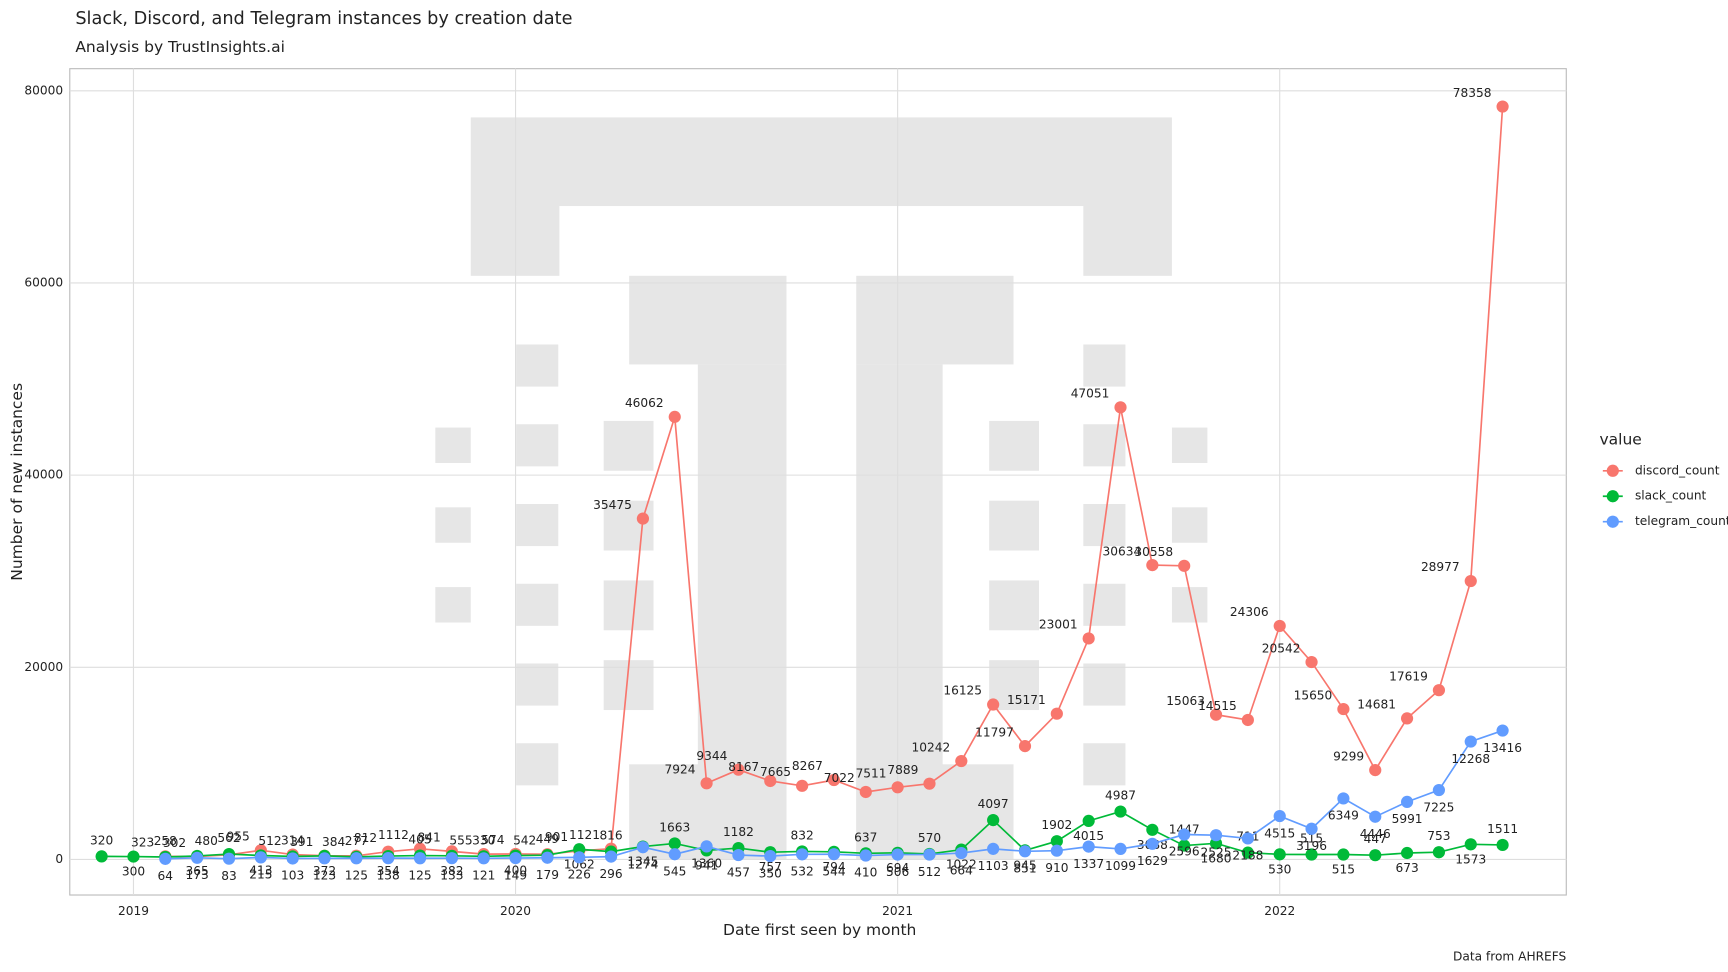  What do you see at coordinates (642, 862) in the screenshot?
I see `data-label: 1345` at bounding box center [642, 862].